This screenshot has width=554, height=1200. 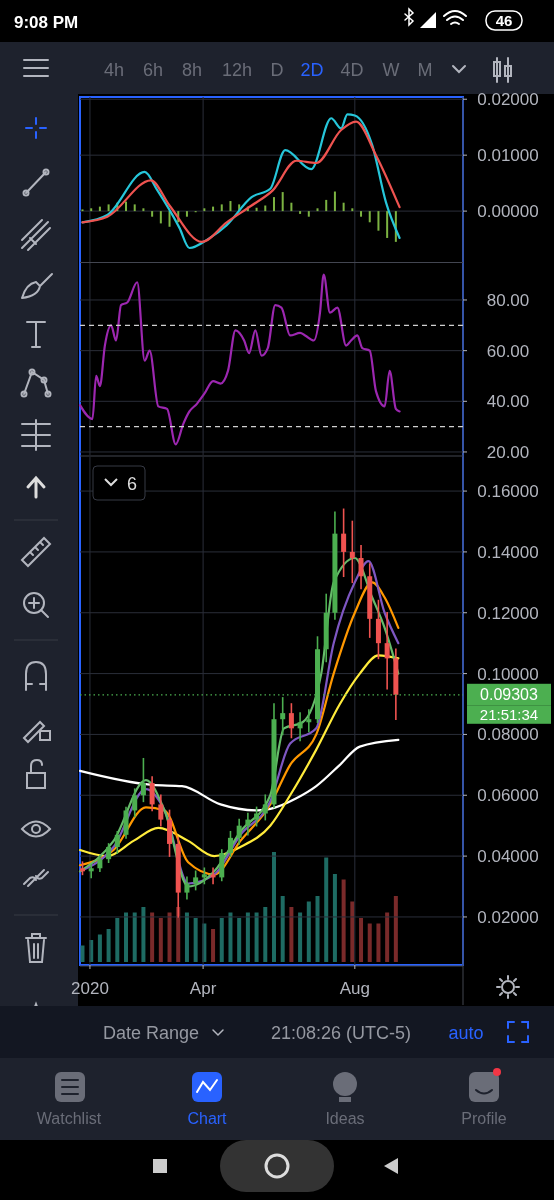 I want to click on text: 6h, so click(x=153, y=70).